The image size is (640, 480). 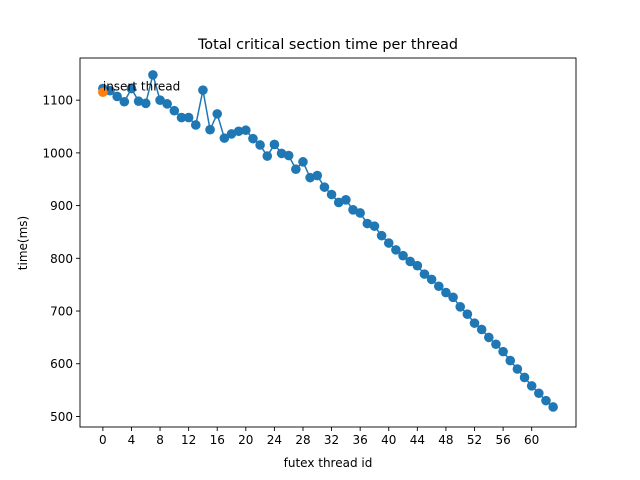 What do you see at coordinates (57, 153) in the screenshot?
I see `y-tick-label: 1000` at bounding box center [57, 153].